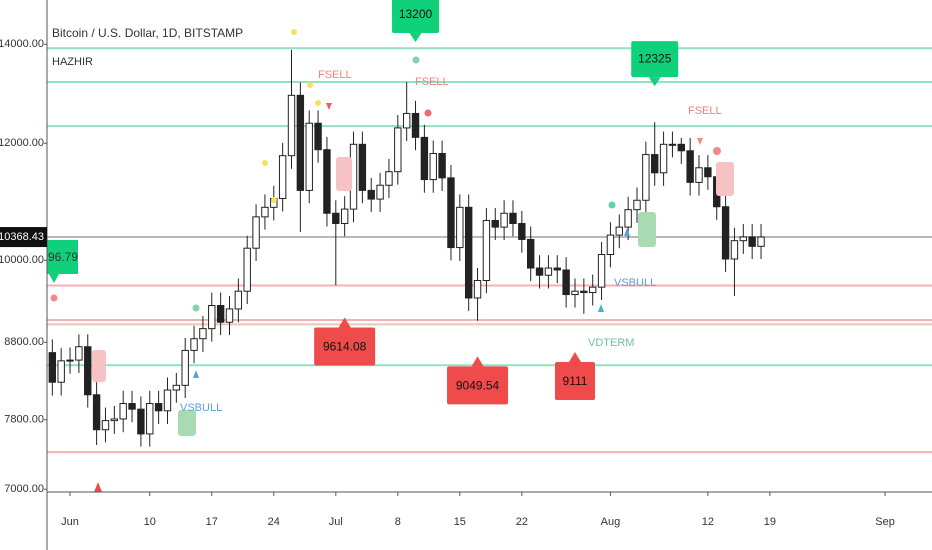  What do you see at coordinates (22, 143) in the screenshot?
I see `y-tick-label: 12000.00` at bounding box center [22, 143].